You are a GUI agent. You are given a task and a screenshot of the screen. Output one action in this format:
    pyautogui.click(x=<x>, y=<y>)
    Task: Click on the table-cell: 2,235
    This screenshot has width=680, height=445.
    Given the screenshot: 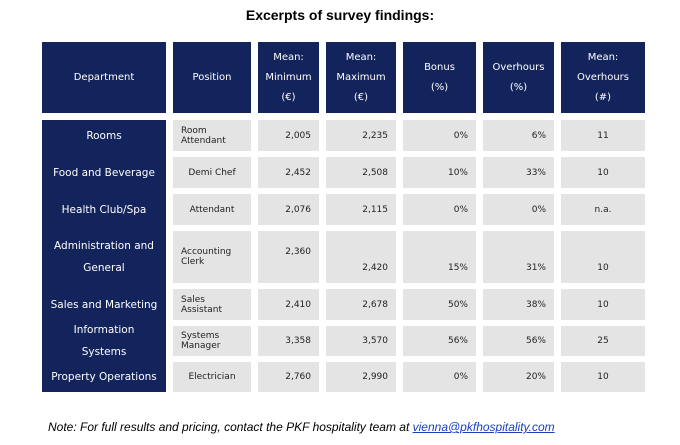 What is the action you would take?
    pyautogui.click(x=361, y=135)
    